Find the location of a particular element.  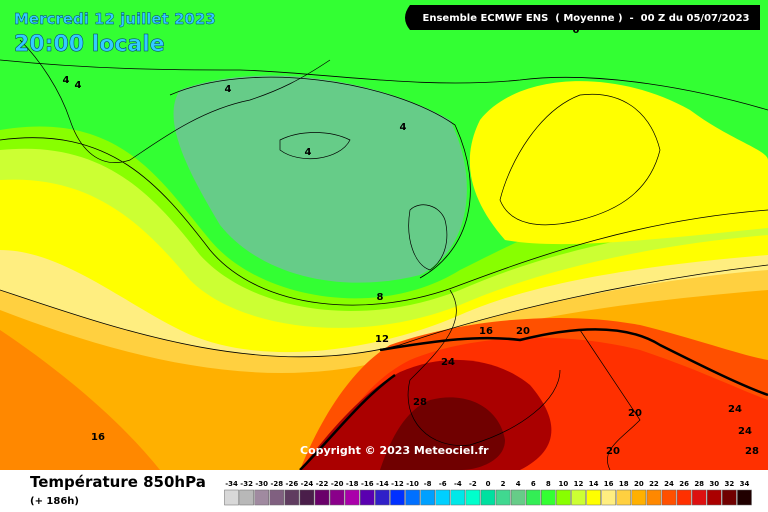

coast-iceland is located at coordinates (315, 146).